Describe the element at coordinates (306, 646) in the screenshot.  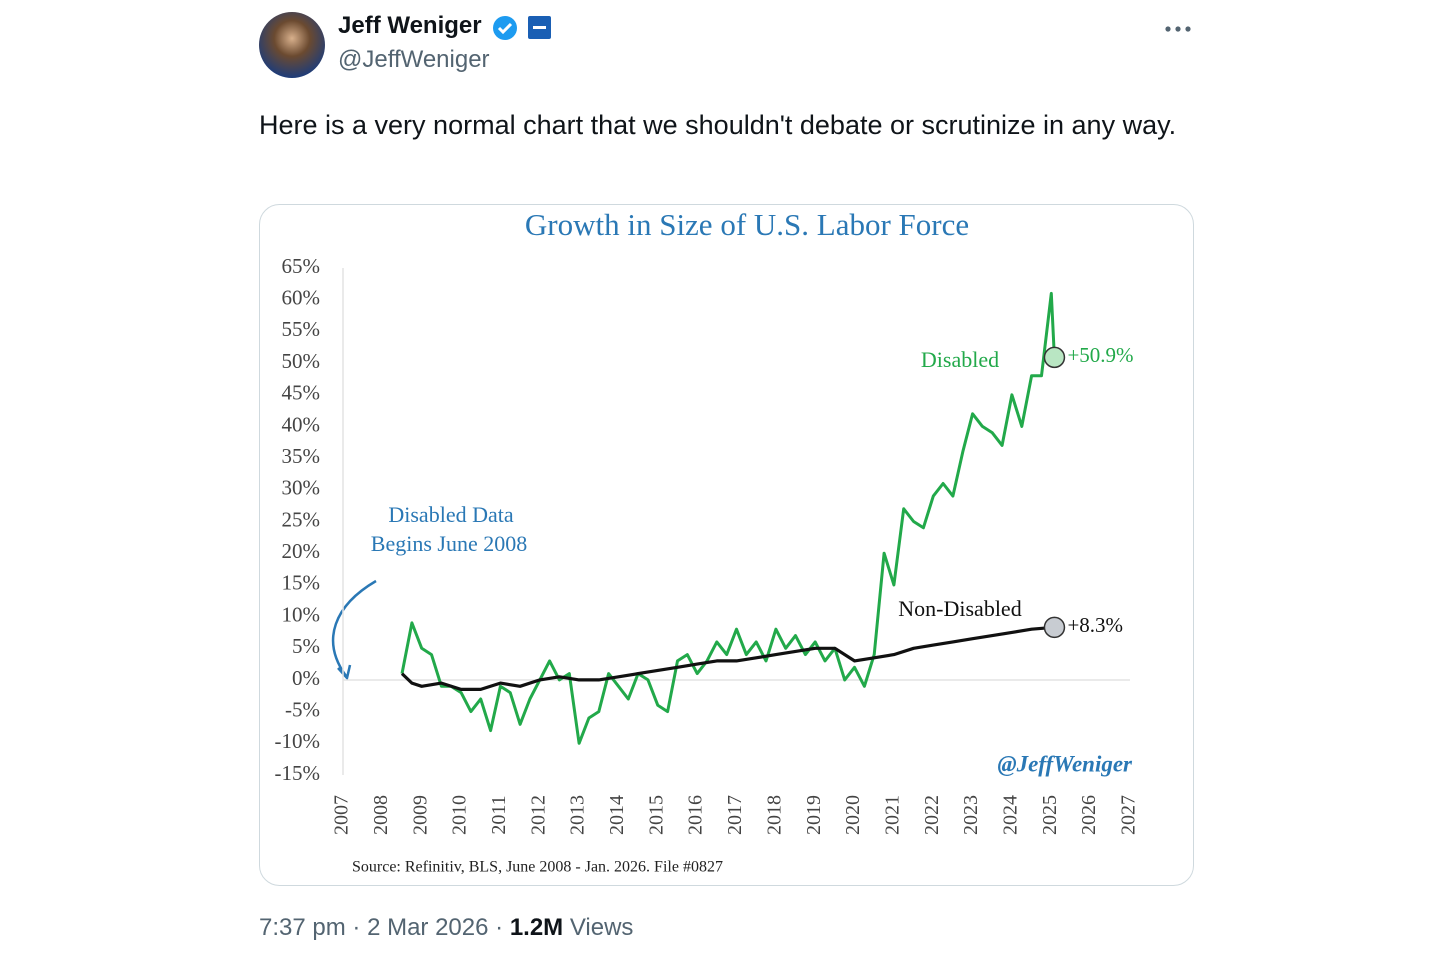
I see `y-tick-label: 5%` at that location.